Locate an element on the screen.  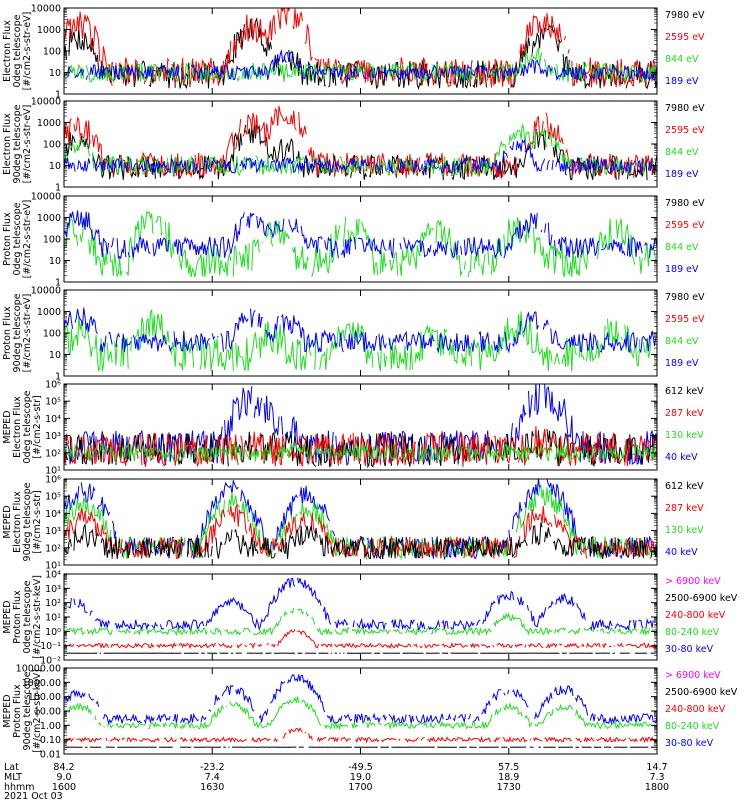
x-tick-label: 1630 is located at coordinates (212, 787).